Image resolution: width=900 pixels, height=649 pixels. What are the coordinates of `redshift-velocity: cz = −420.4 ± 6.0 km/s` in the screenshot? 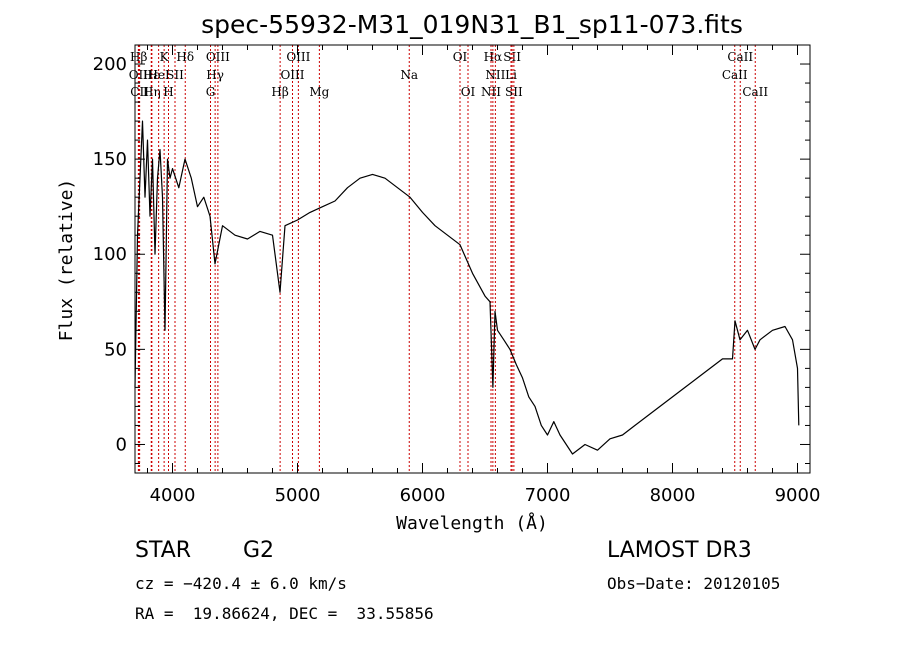 It's located at (241, 583).